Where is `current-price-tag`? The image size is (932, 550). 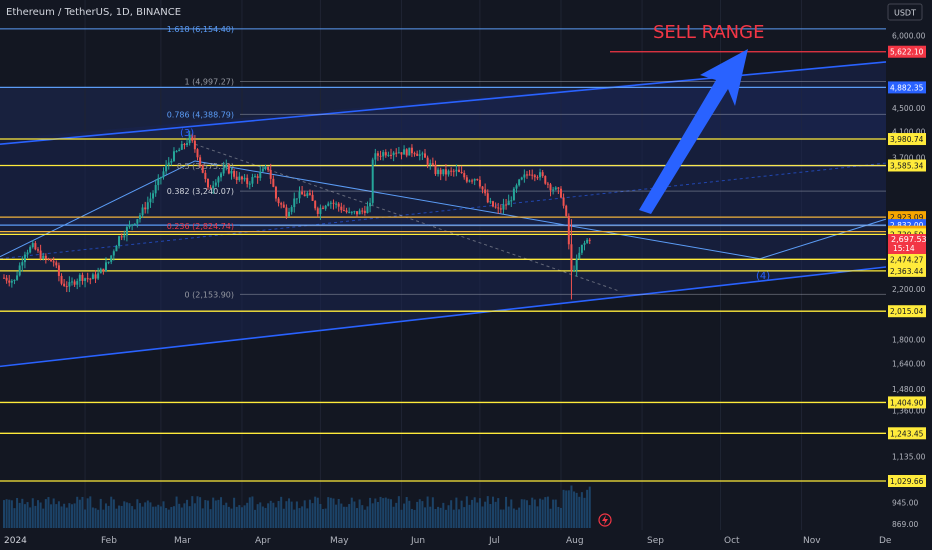
current-price-tag is located at coordinates (907, 244).